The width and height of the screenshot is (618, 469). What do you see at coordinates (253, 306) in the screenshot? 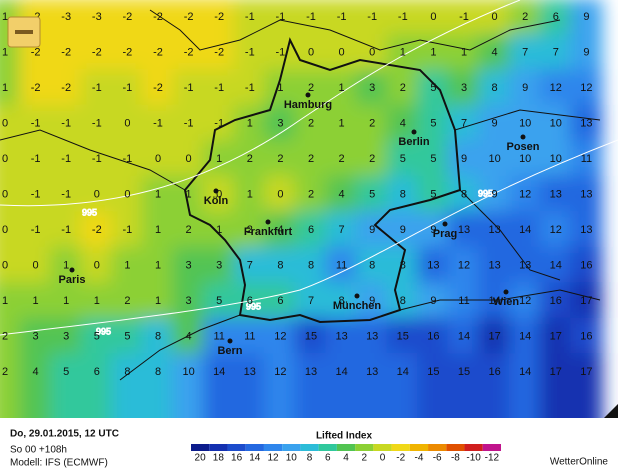
I see `isobar-label: 995` at bounding box center [253, 306].